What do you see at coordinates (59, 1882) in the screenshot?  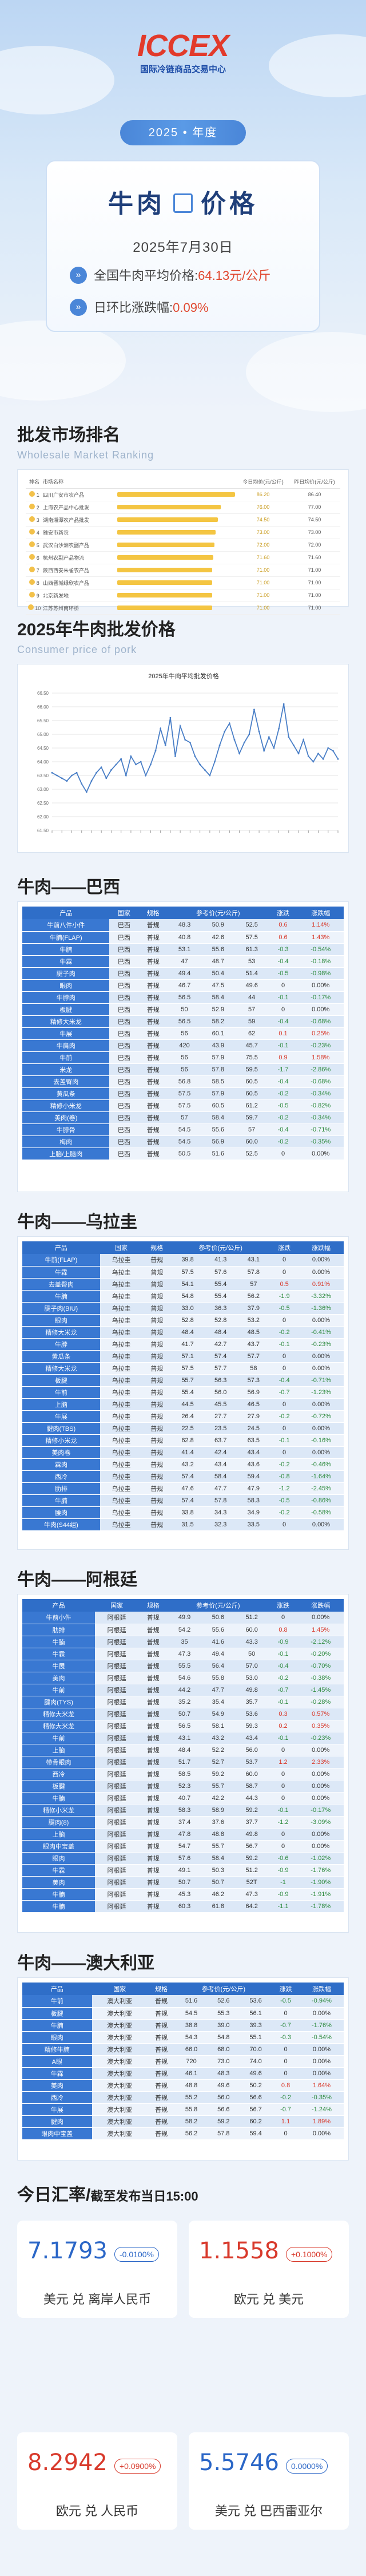 I see `product-name: 美肉` at bounding box center [59, 1882].